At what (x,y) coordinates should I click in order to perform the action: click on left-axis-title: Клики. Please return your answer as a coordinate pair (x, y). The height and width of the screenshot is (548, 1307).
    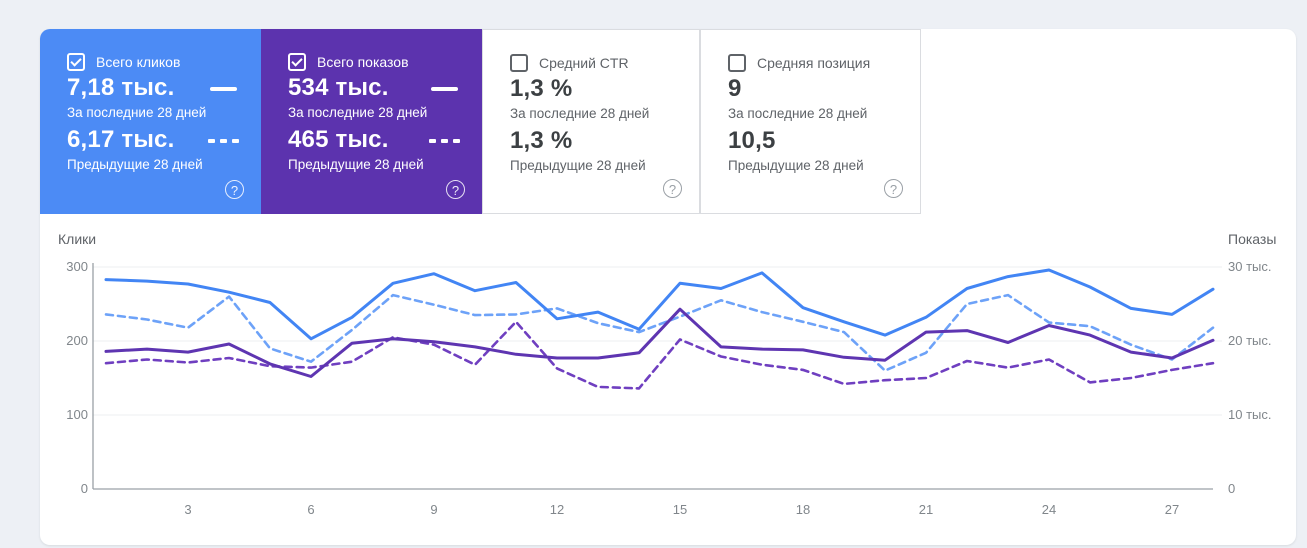
    Looking at the image, I should click on (77, 239).